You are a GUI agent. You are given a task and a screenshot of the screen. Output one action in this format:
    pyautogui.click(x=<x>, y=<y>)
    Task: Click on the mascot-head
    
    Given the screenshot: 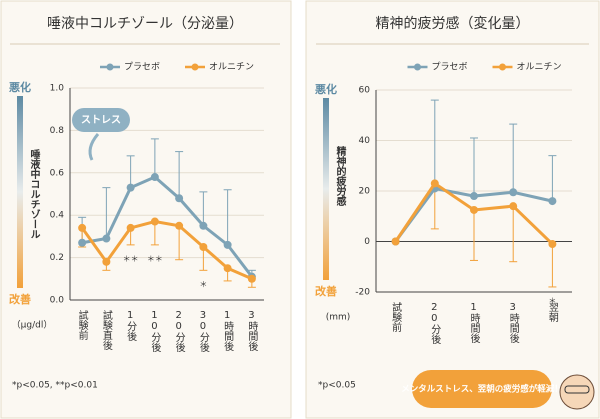 What is the action you would take?
    pyautogui.click(x=577, y=392)
    